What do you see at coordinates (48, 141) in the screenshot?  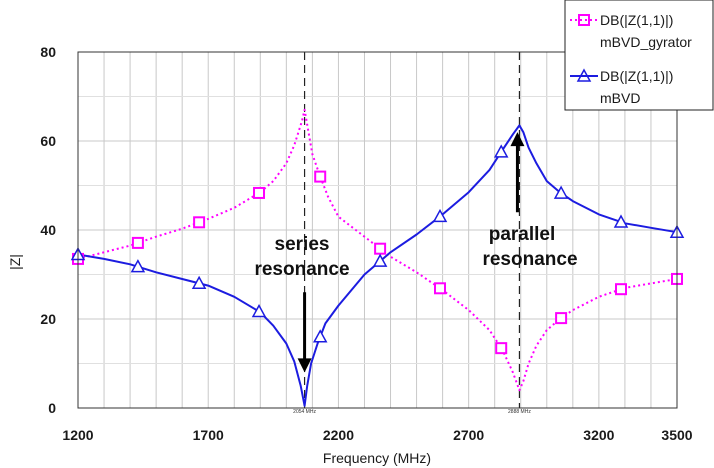 I see `y-tick-label: 60` at bounding box center [48, 141].